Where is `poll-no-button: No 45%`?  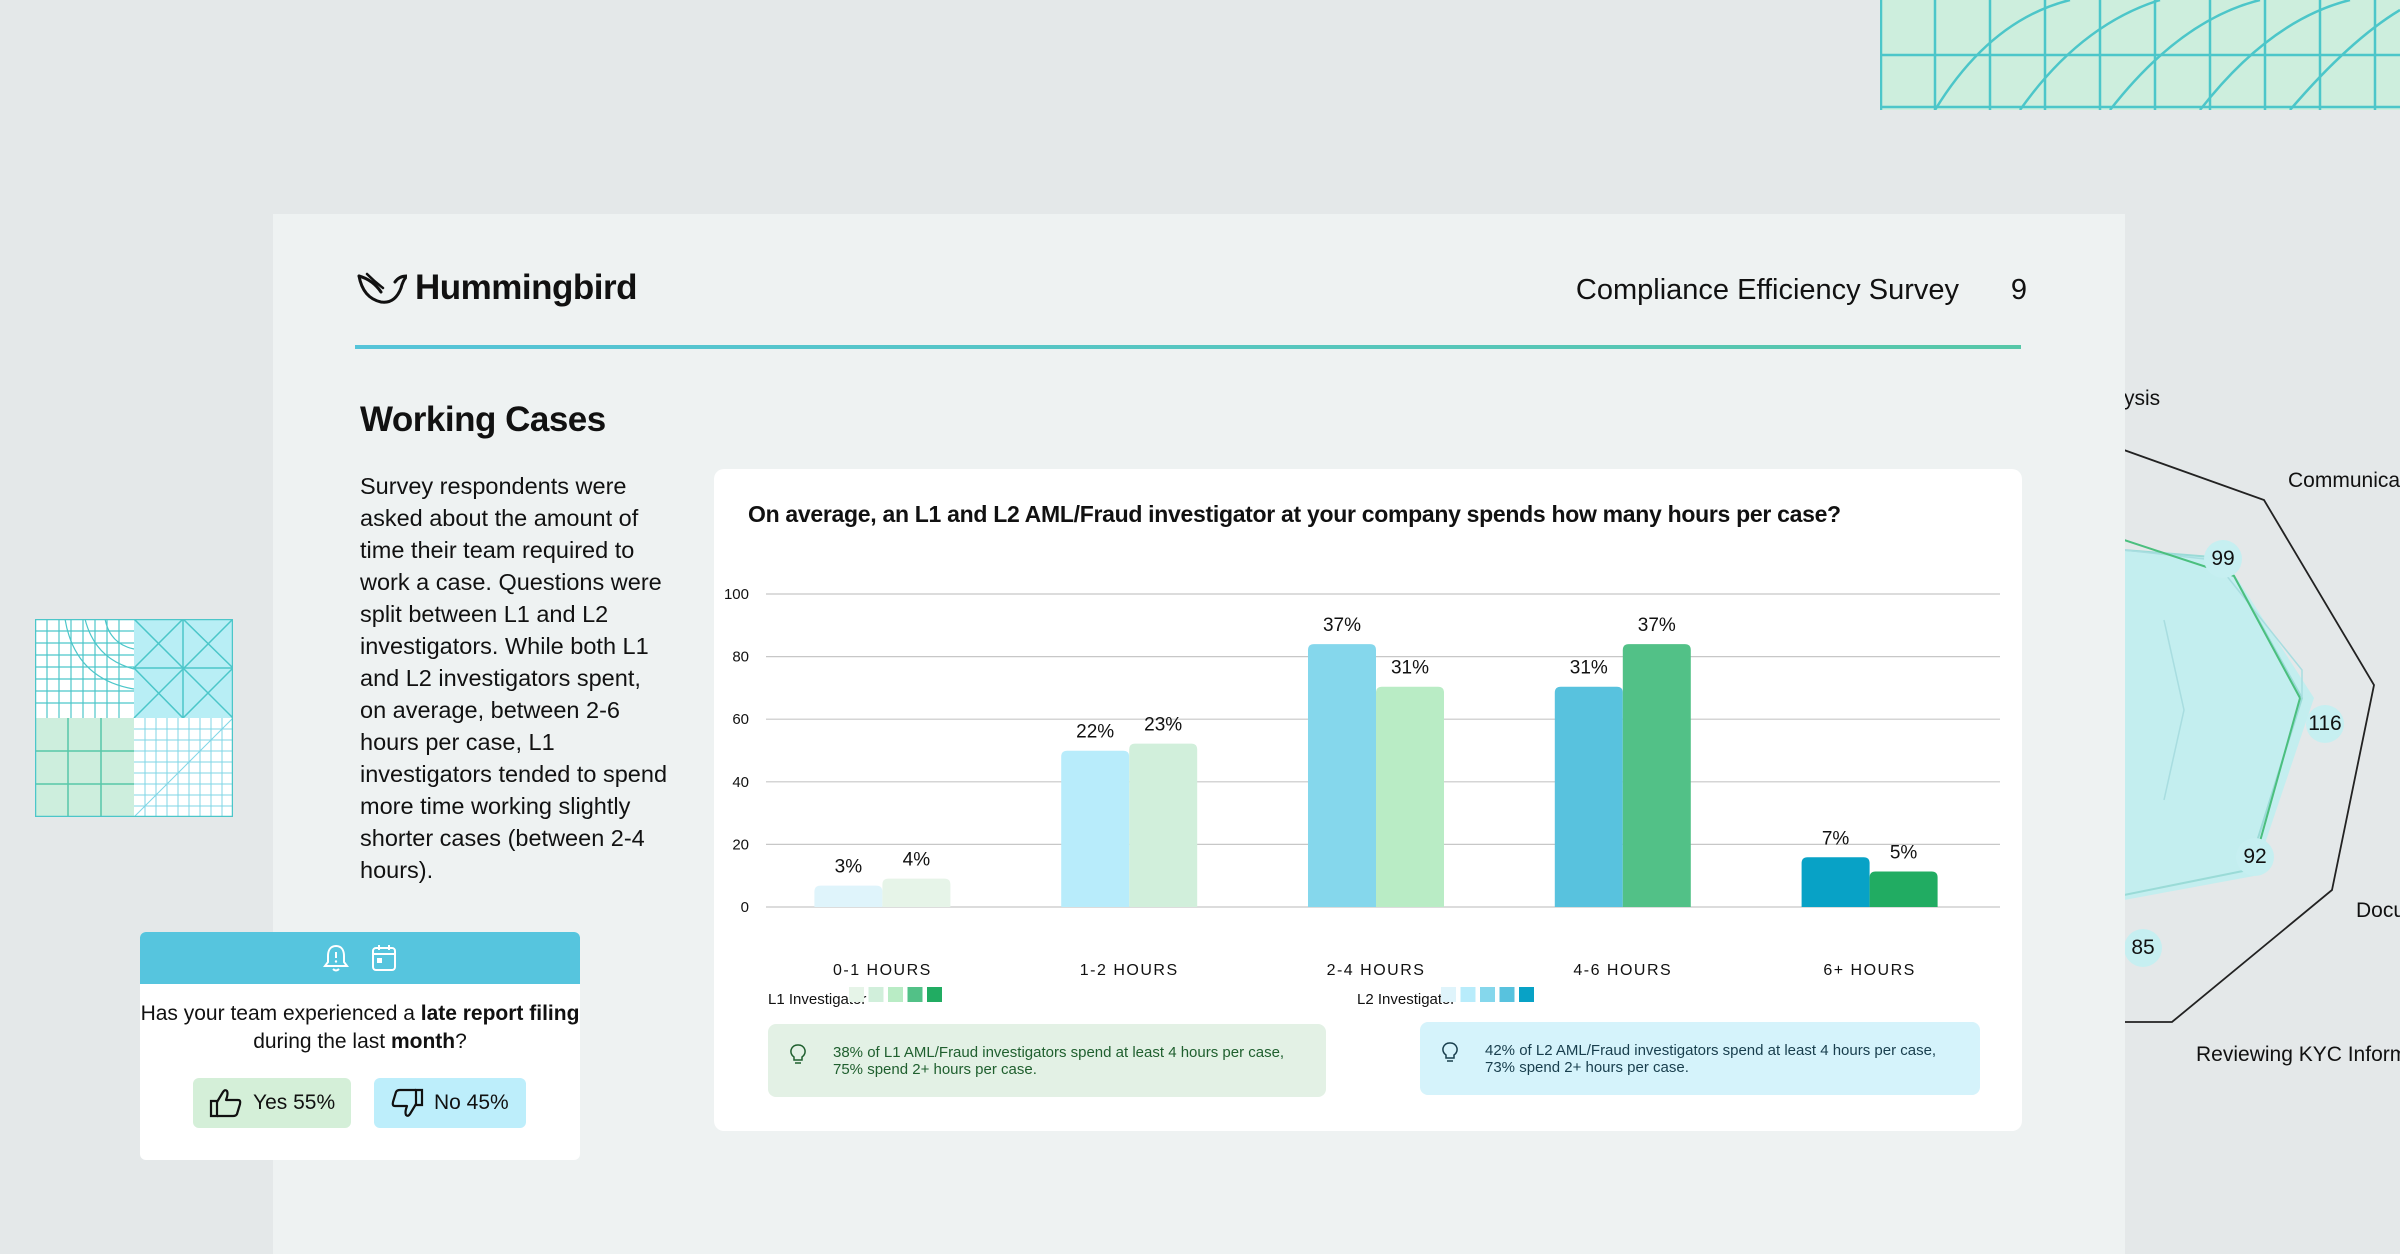
poll-no-button: No 45% is located at coordinates (450, 1103).